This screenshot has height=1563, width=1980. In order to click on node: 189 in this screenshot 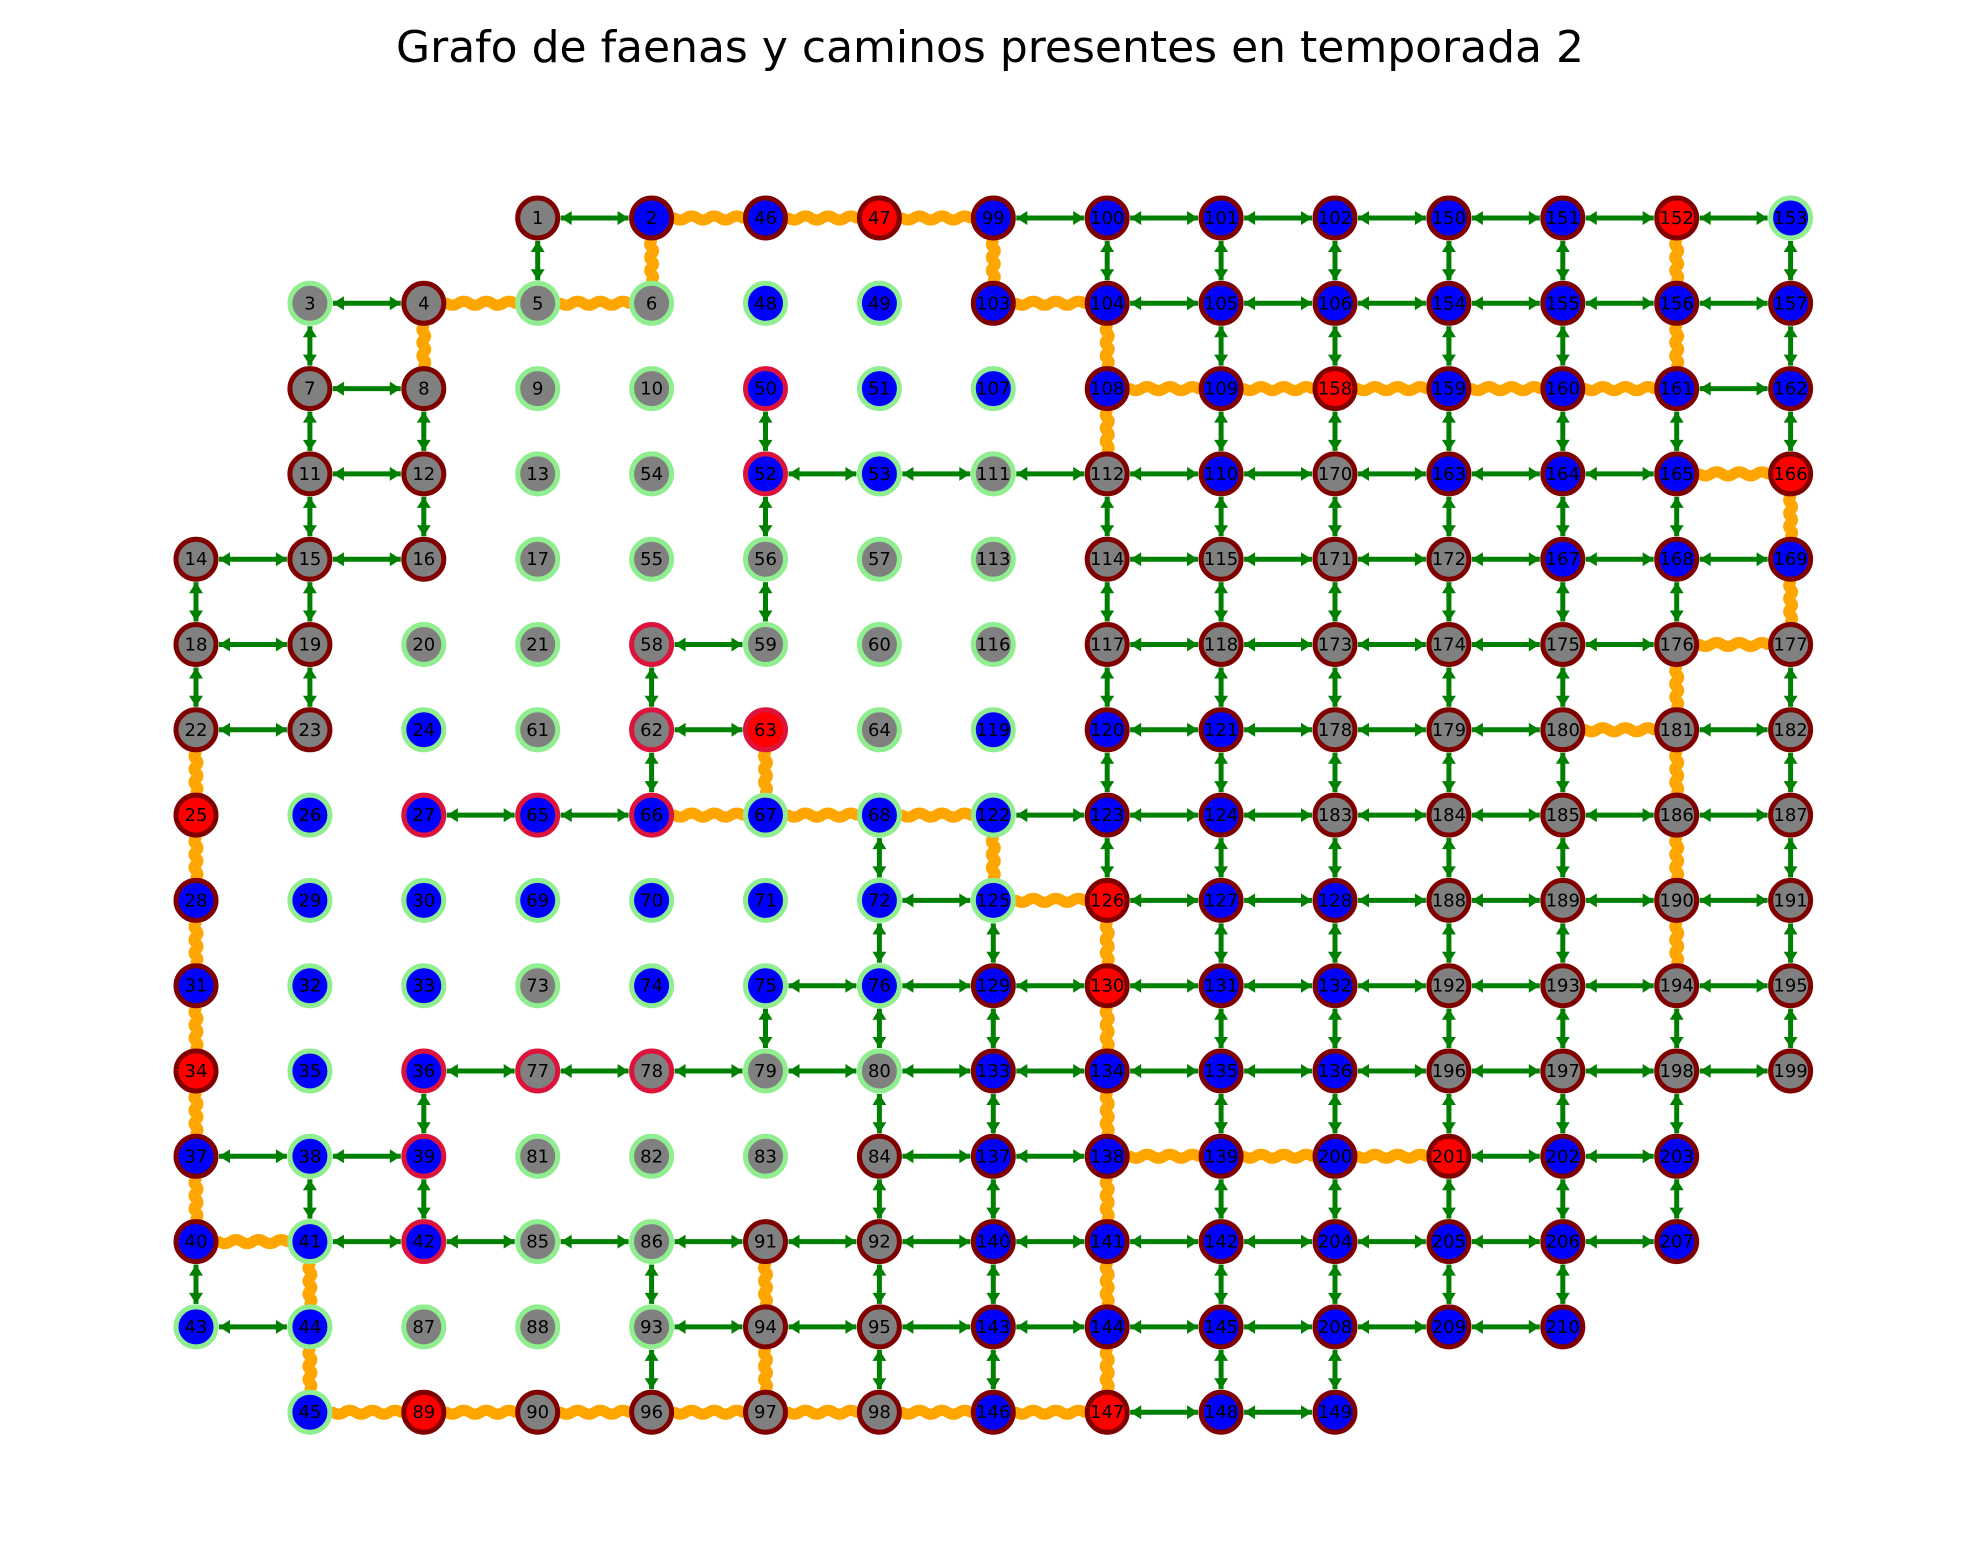, I will do `click(1563, 900)`.